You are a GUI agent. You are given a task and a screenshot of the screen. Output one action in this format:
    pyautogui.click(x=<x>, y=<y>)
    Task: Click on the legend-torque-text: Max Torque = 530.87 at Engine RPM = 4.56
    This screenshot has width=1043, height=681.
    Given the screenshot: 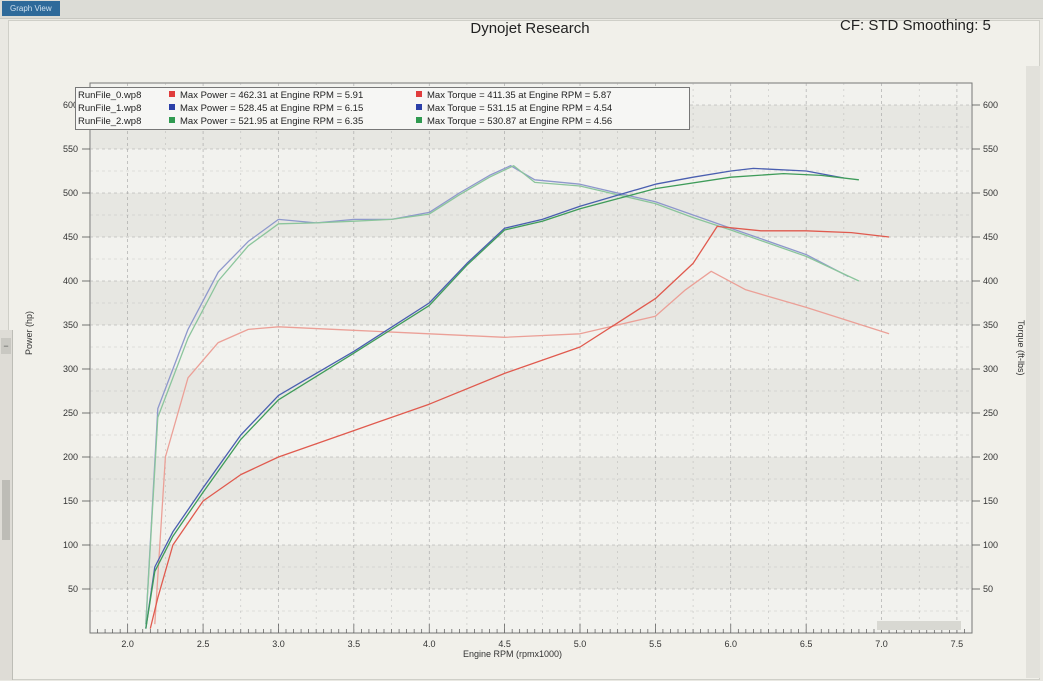 What is the action you would take?
    pyautogui.click(x=520, y=121)
    